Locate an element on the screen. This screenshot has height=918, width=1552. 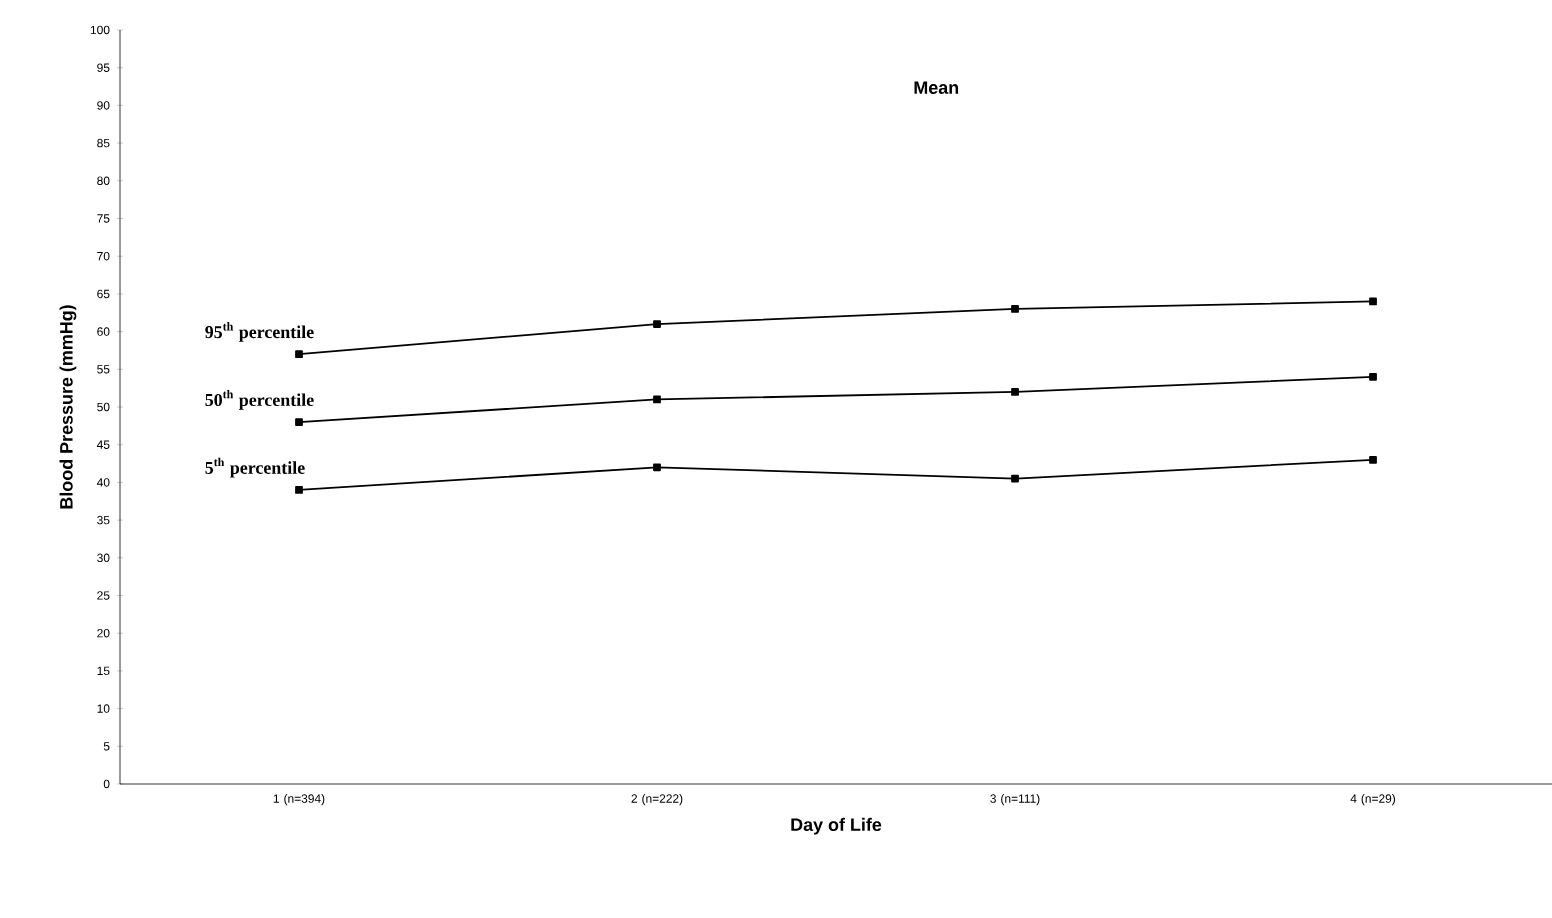
series-label: 95$^{th}$ percentile is located at coordinates (259, 332).